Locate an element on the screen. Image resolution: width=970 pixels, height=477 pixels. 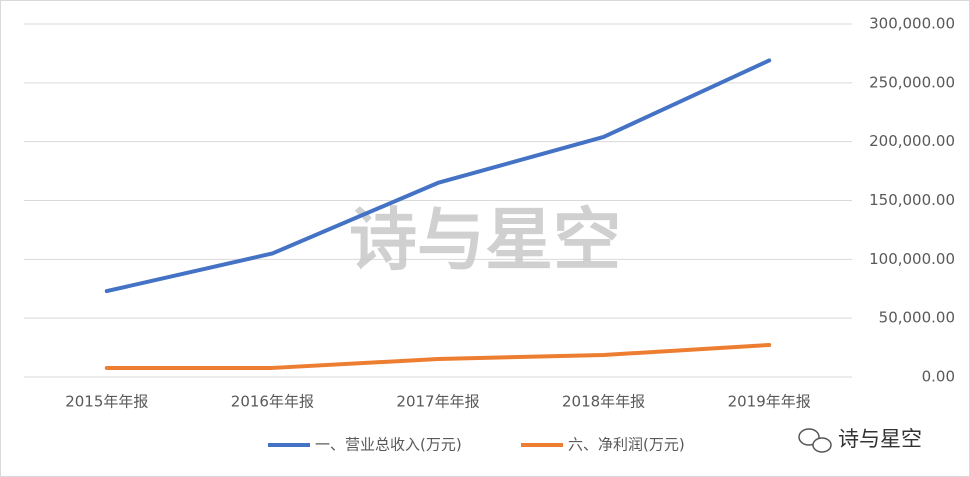
x-tick-label: 2016年年报 is located at coordinates (272, 402).